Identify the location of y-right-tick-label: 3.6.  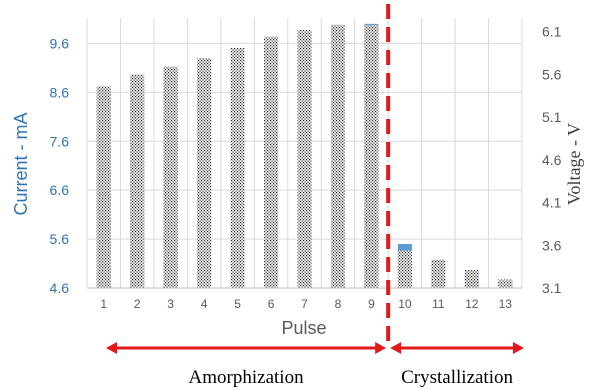
(552, 245).